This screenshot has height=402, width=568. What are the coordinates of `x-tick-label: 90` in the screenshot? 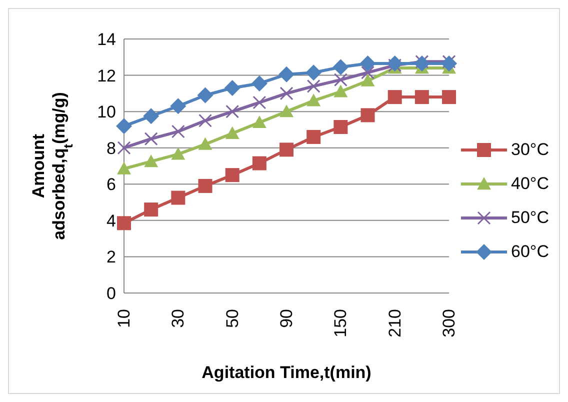 It's located at (286, 318).